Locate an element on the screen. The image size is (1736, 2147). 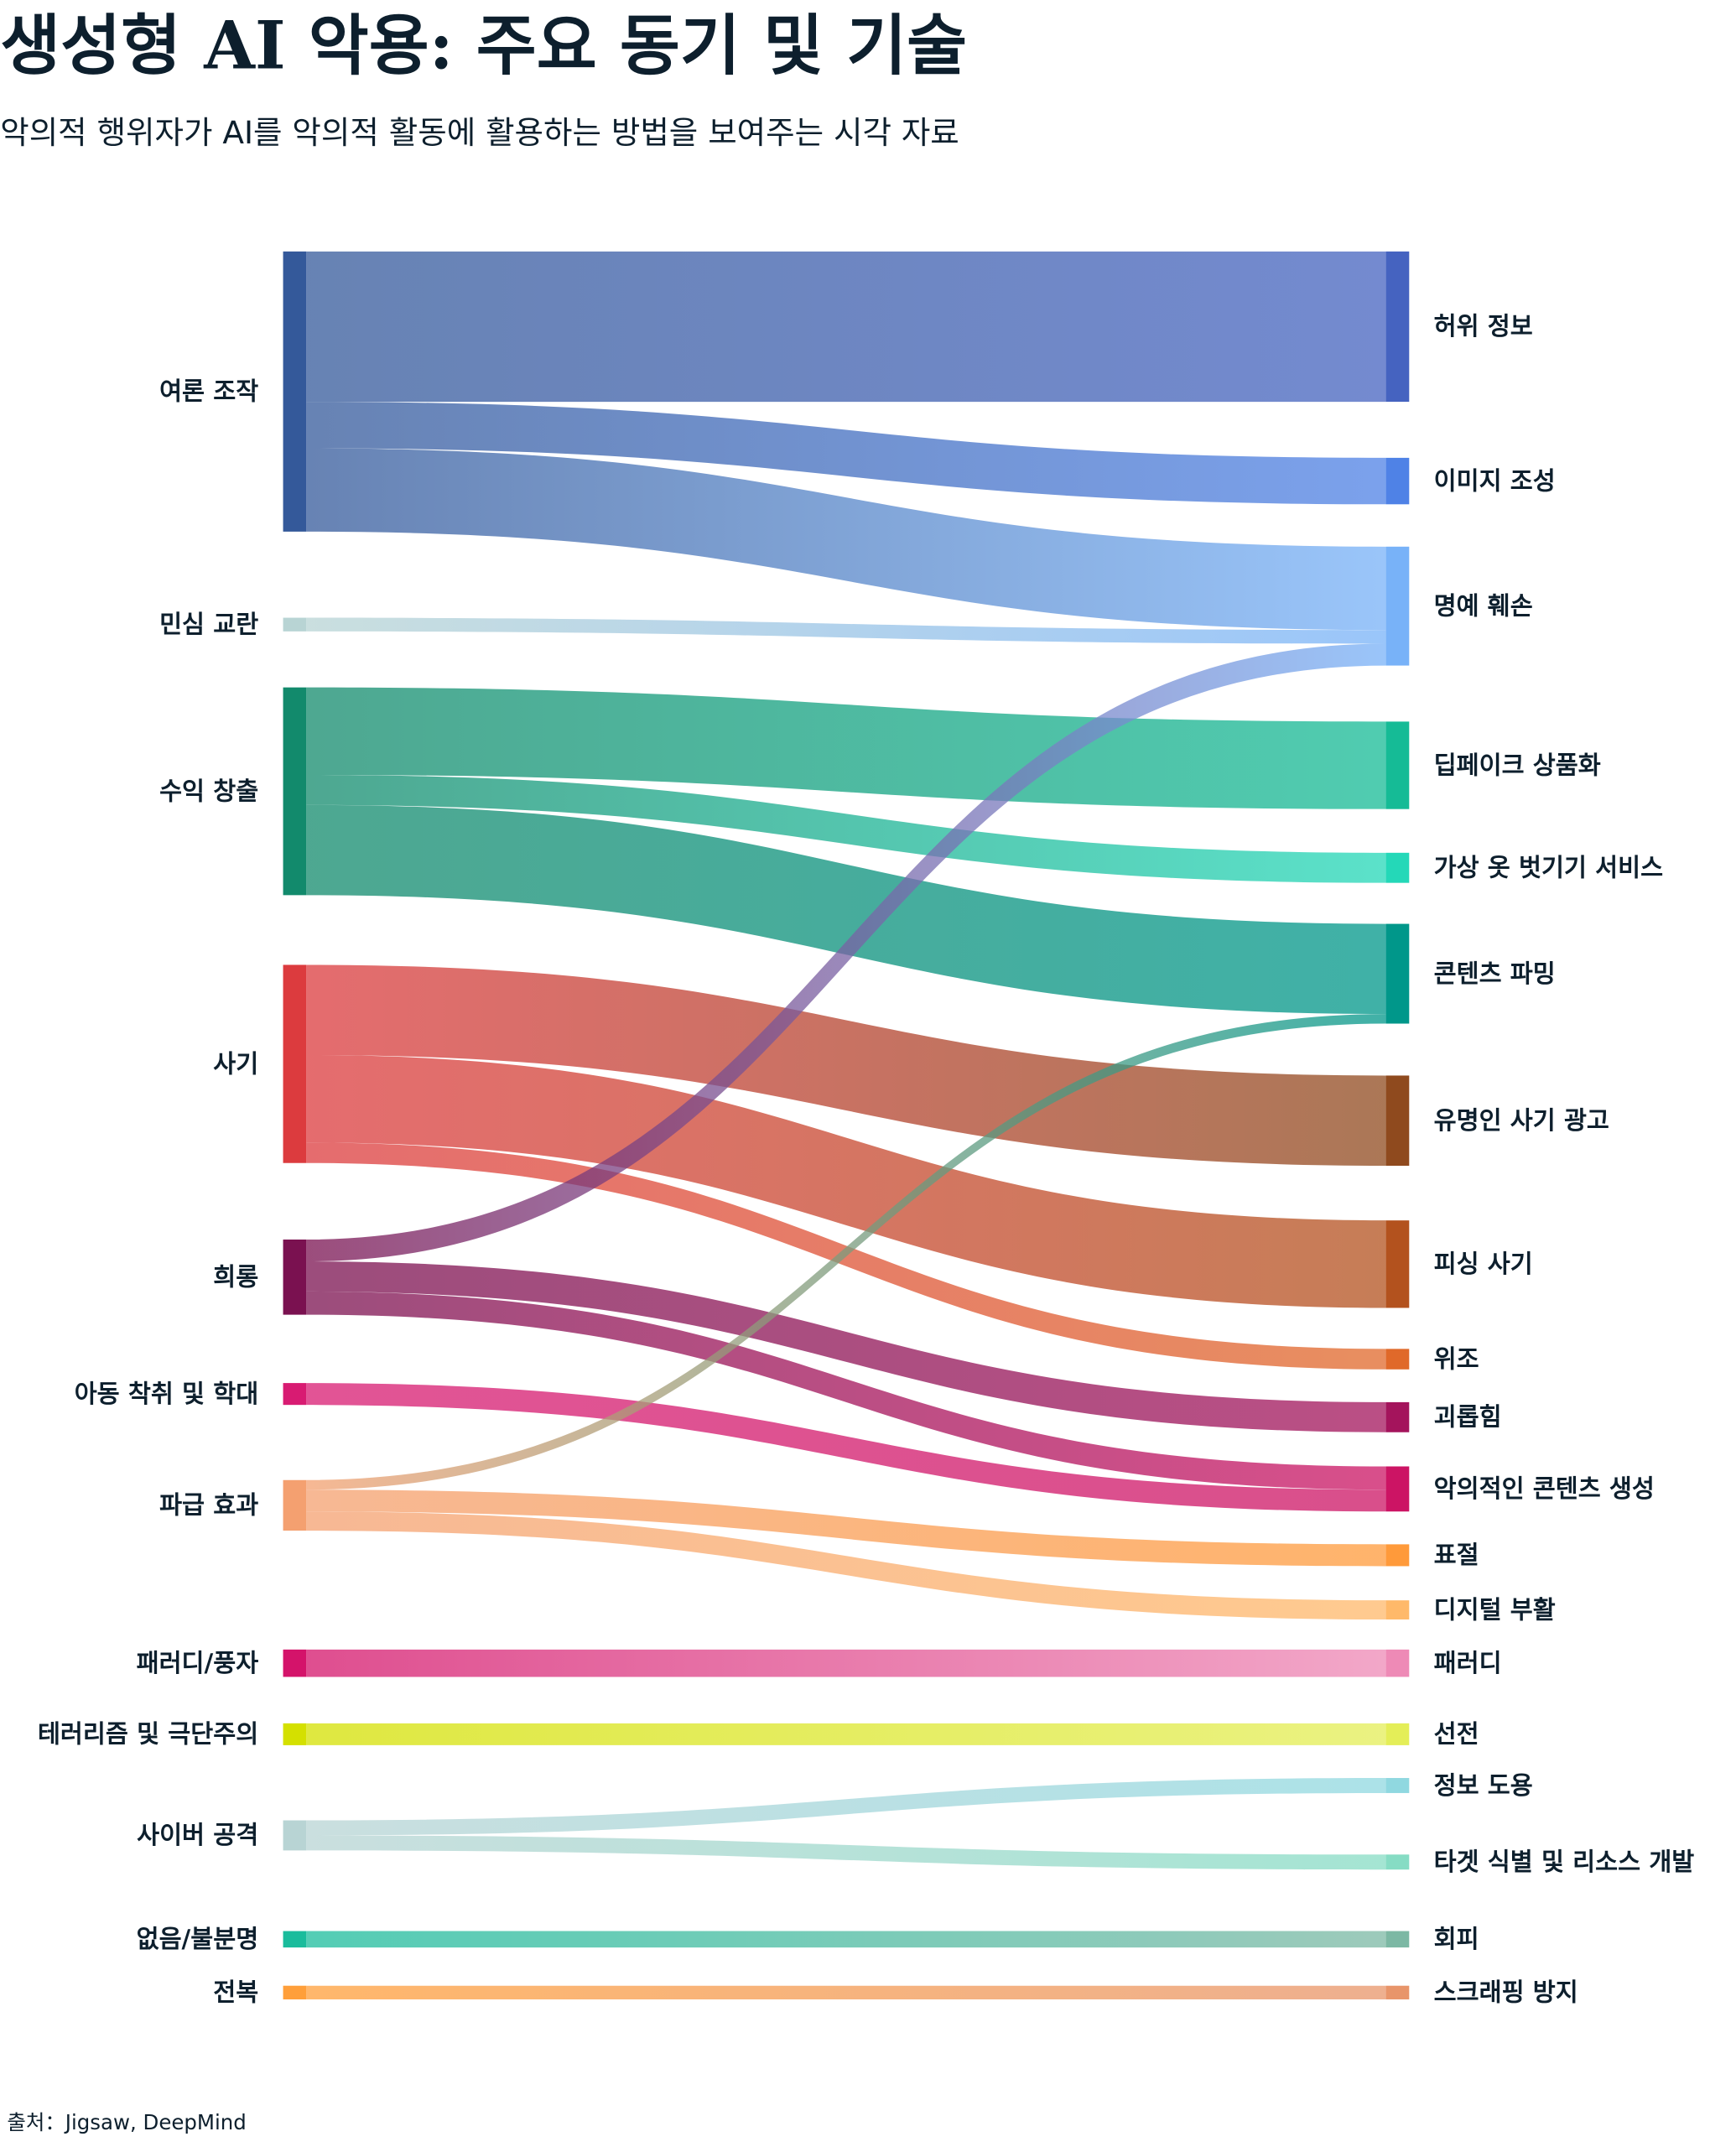
target-label: 디지털 부활 is located at coordinates (1495, 1609).